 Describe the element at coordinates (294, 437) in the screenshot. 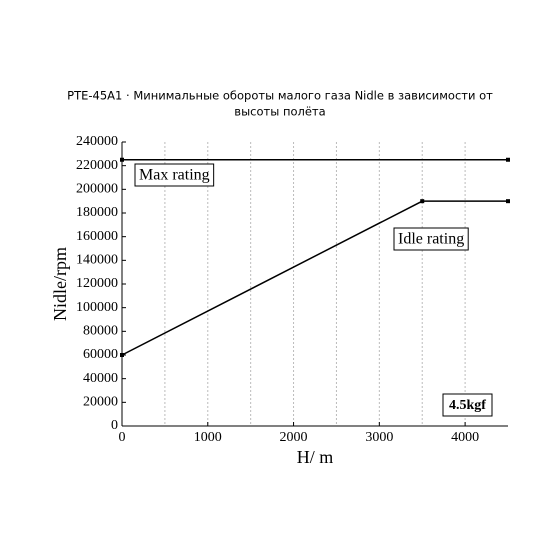

I see `x-tick-label: 2000` at that location.